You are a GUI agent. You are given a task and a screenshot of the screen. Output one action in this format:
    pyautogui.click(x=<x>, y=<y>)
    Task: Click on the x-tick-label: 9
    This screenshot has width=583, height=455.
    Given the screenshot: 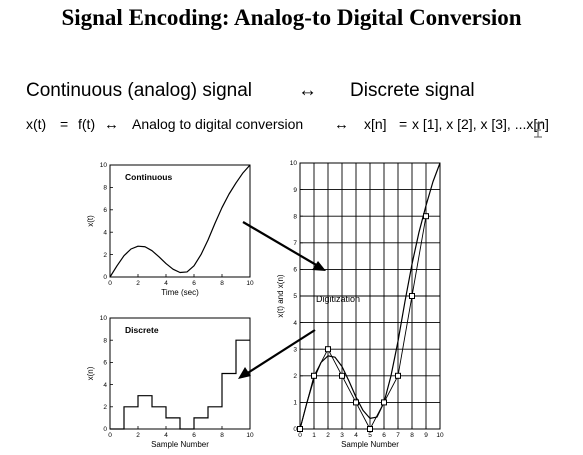 What is the action you would take?
    pyautogui.click(x=426, y=435)
    